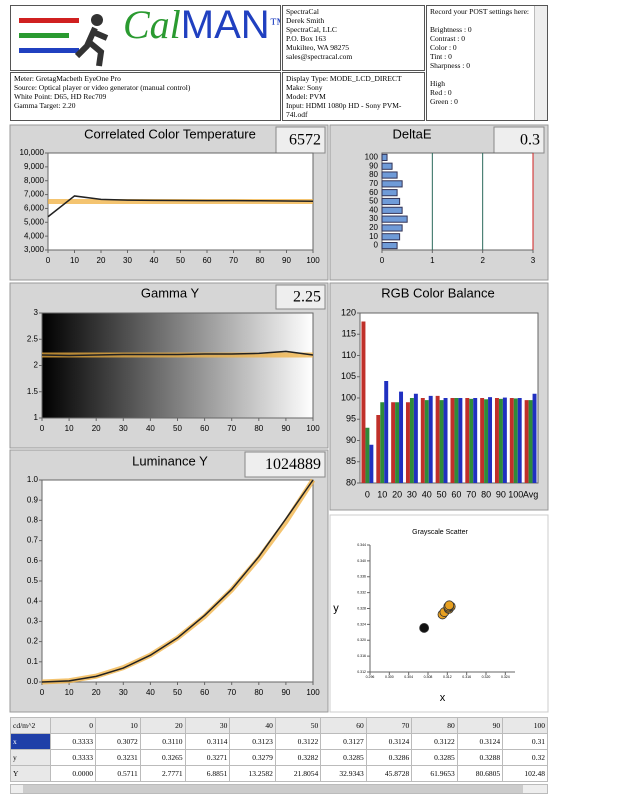  Describe the element at coordinates (351, 419) in the screenshot. I see `y-tick-label: 95` at that location.